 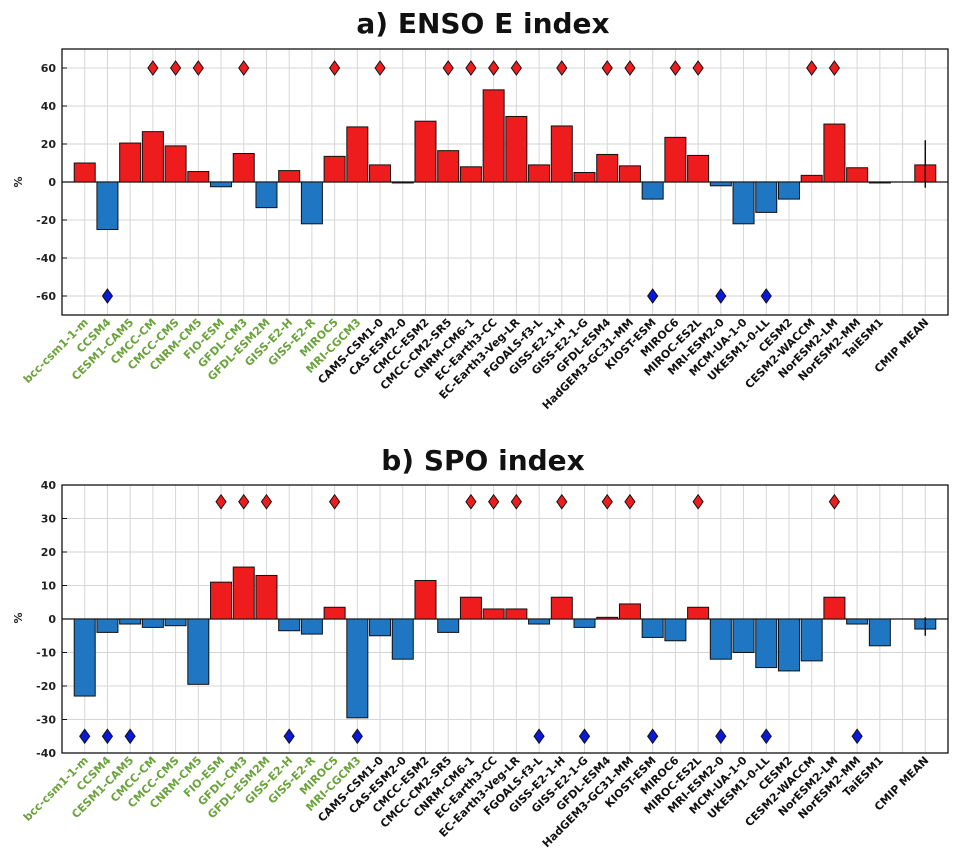 I want to click on bar-giss-e2-1-g, so click(x=584, y=623).